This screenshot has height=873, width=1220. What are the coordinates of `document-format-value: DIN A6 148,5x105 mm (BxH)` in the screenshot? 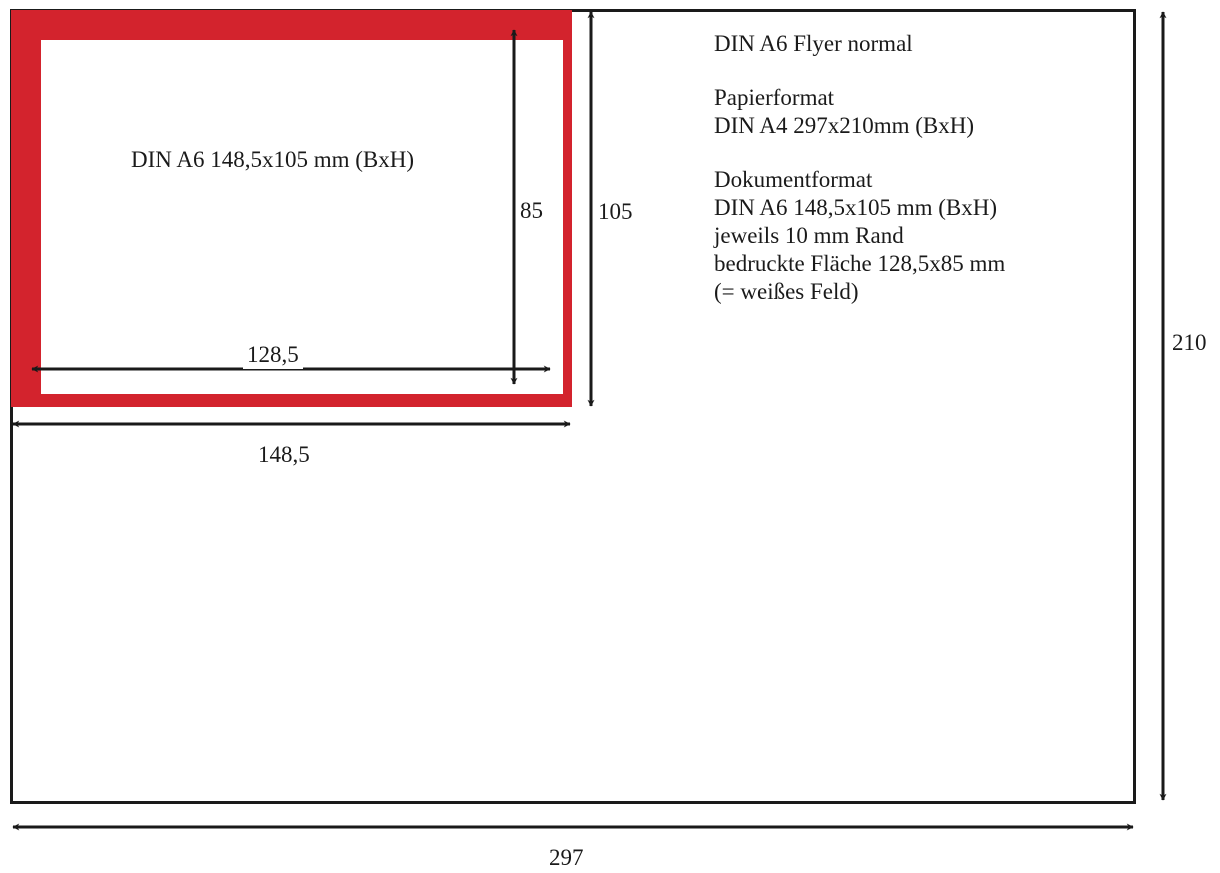 It's located at (856, 207).